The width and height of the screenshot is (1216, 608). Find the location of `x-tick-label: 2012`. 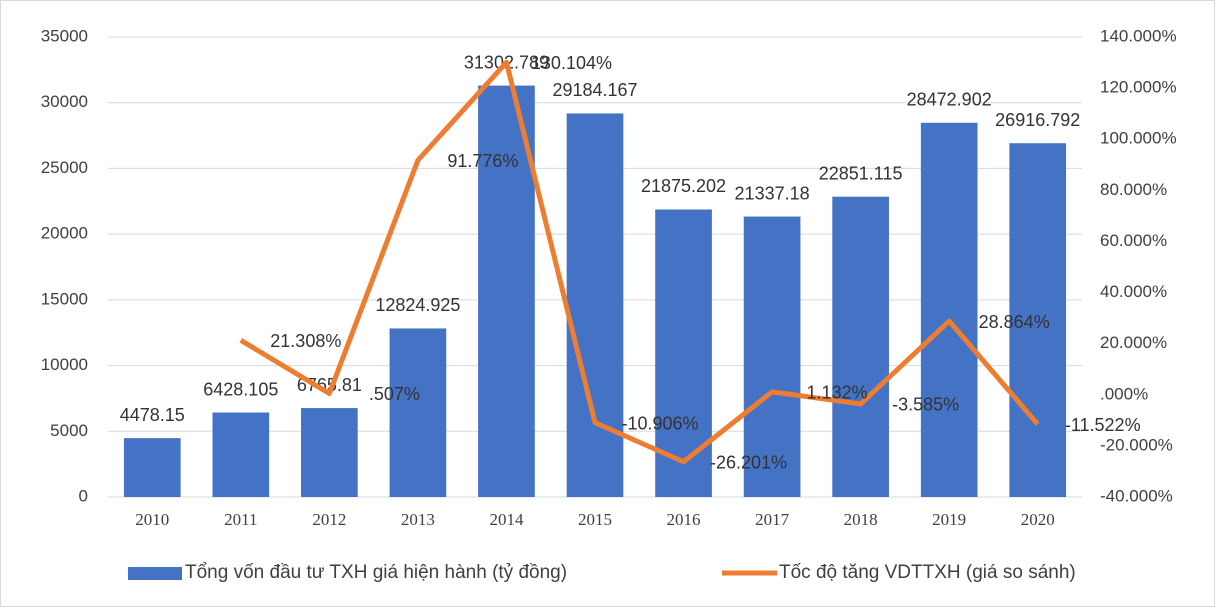

x-tick-label: 2012 is located at coordinates (329, 519).